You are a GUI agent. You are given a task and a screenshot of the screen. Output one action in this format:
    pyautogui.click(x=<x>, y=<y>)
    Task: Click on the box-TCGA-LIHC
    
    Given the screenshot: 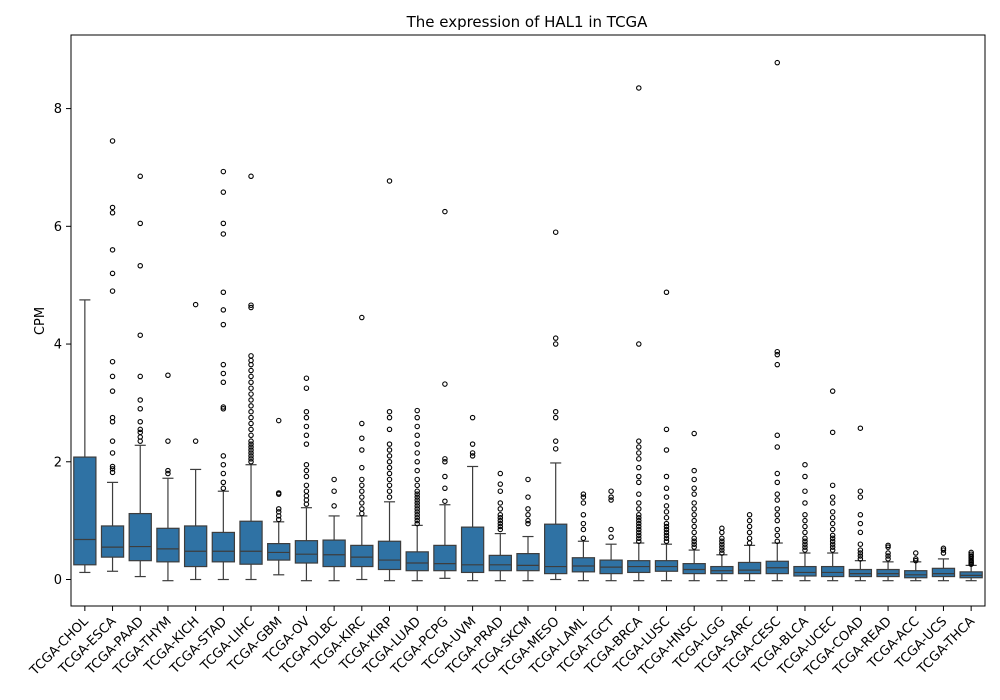 What is the action you would take?
    pyautogui.click(x=251, y=377)
    